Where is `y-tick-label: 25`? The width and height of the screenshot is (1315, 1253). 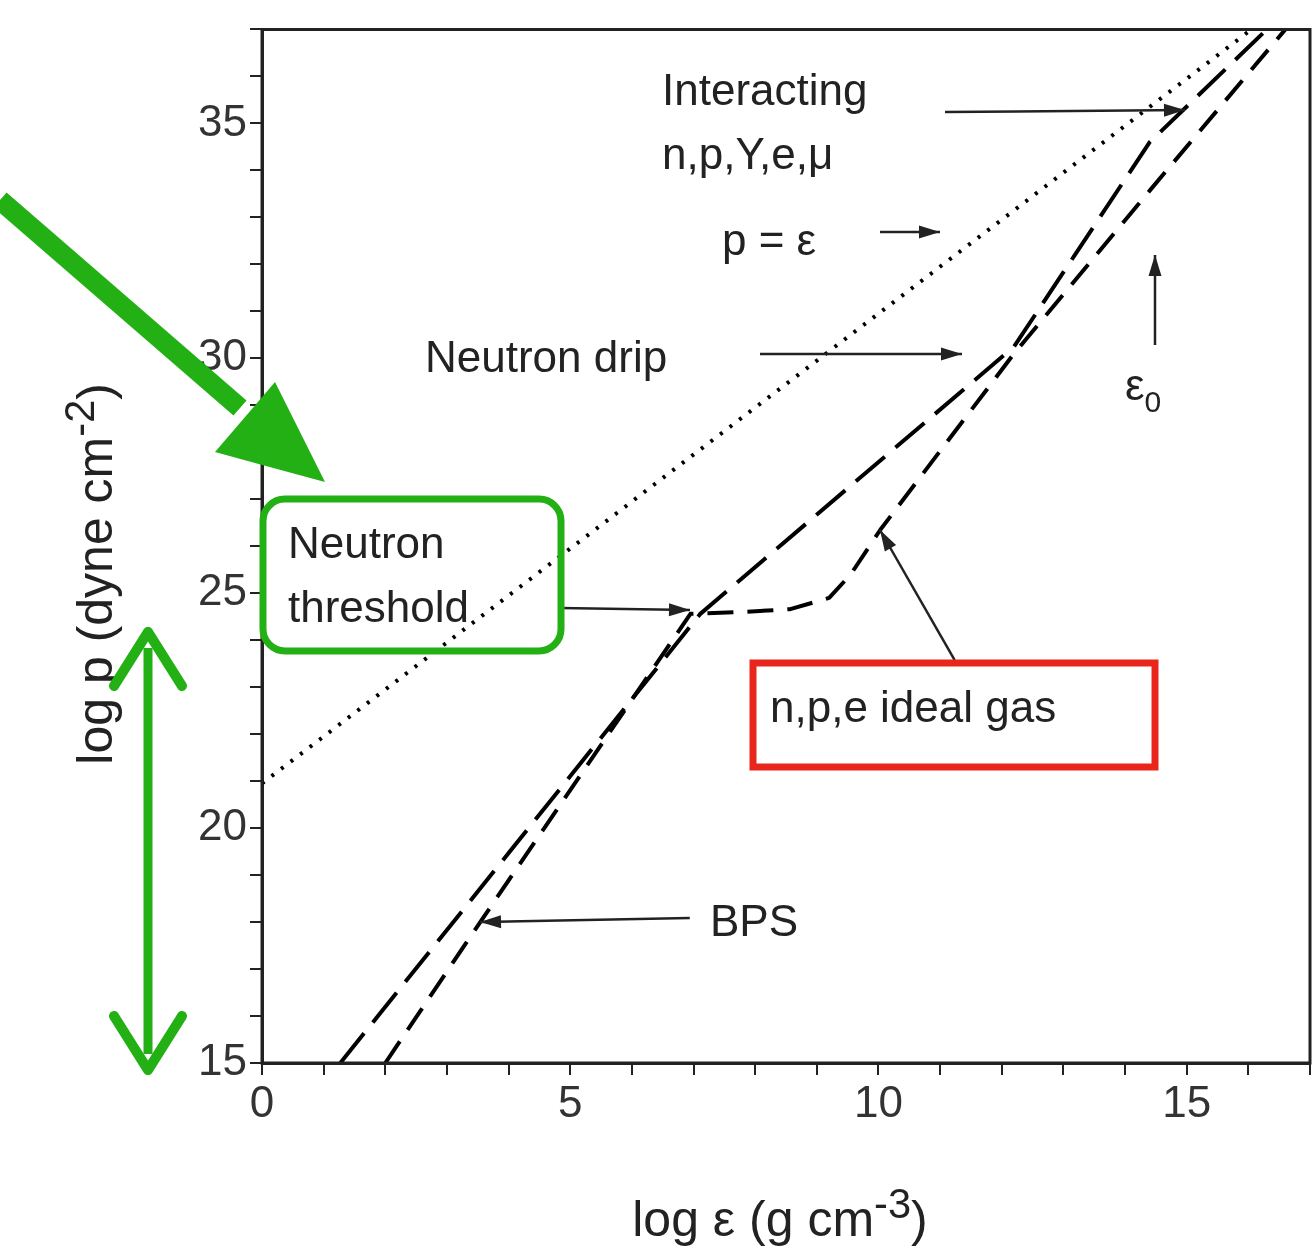 y-tick-label: 25 is located at coordinates (222, 590).